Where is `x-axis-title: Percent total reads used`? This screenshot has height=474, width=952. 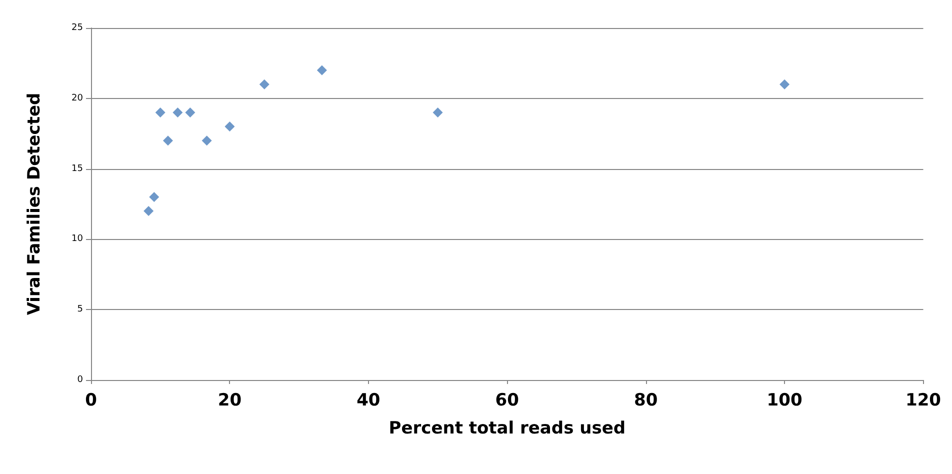
x-axis-title: Percent total reads used is located at coordinates (507, 428).